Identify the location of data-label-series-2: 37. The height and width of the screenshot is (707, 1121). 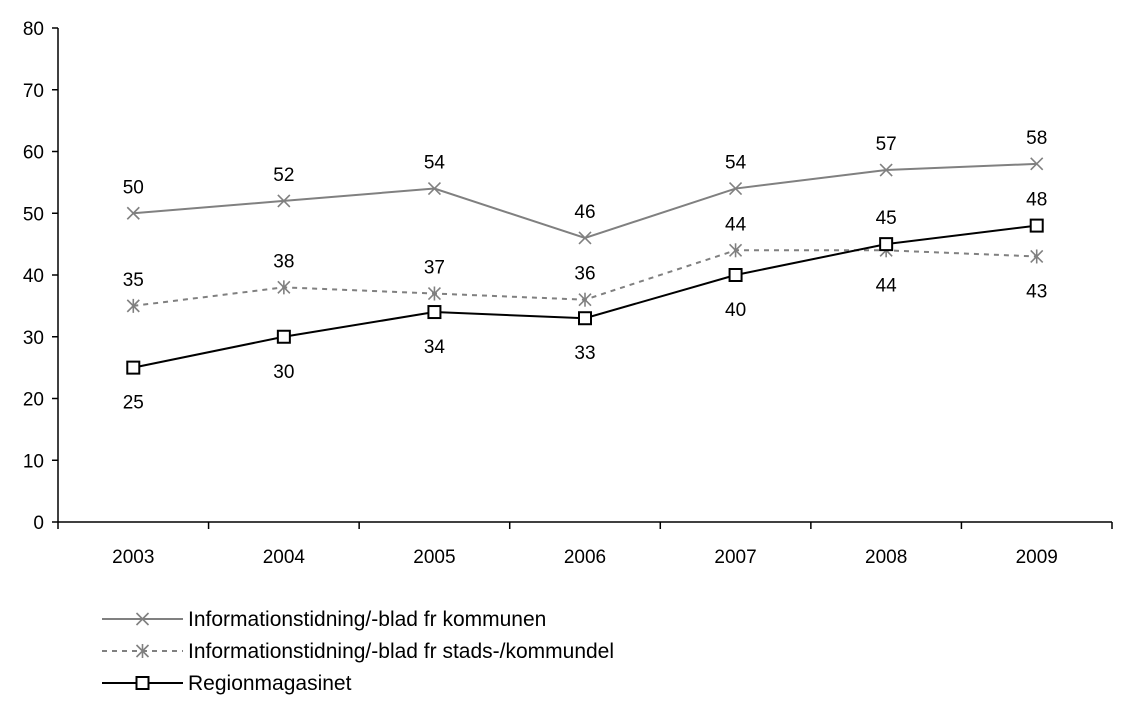
(434, 268).